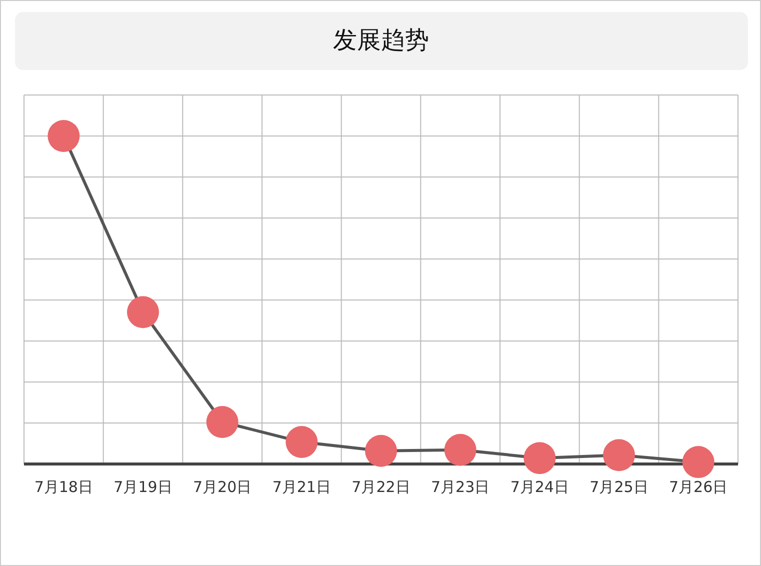 The height and width of the screenshot is (566, 761). What do you see at coordinates (381, 40) in the screenshot?
I see `chart-title: 发展趋势` at bounding box center [381, 40].